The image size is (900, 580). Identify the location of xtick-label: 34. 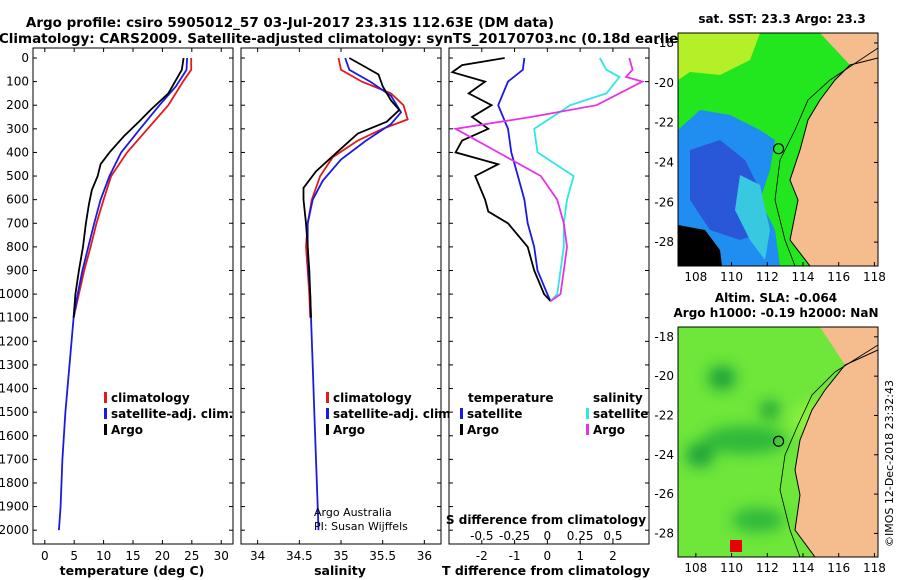
(257, 556).